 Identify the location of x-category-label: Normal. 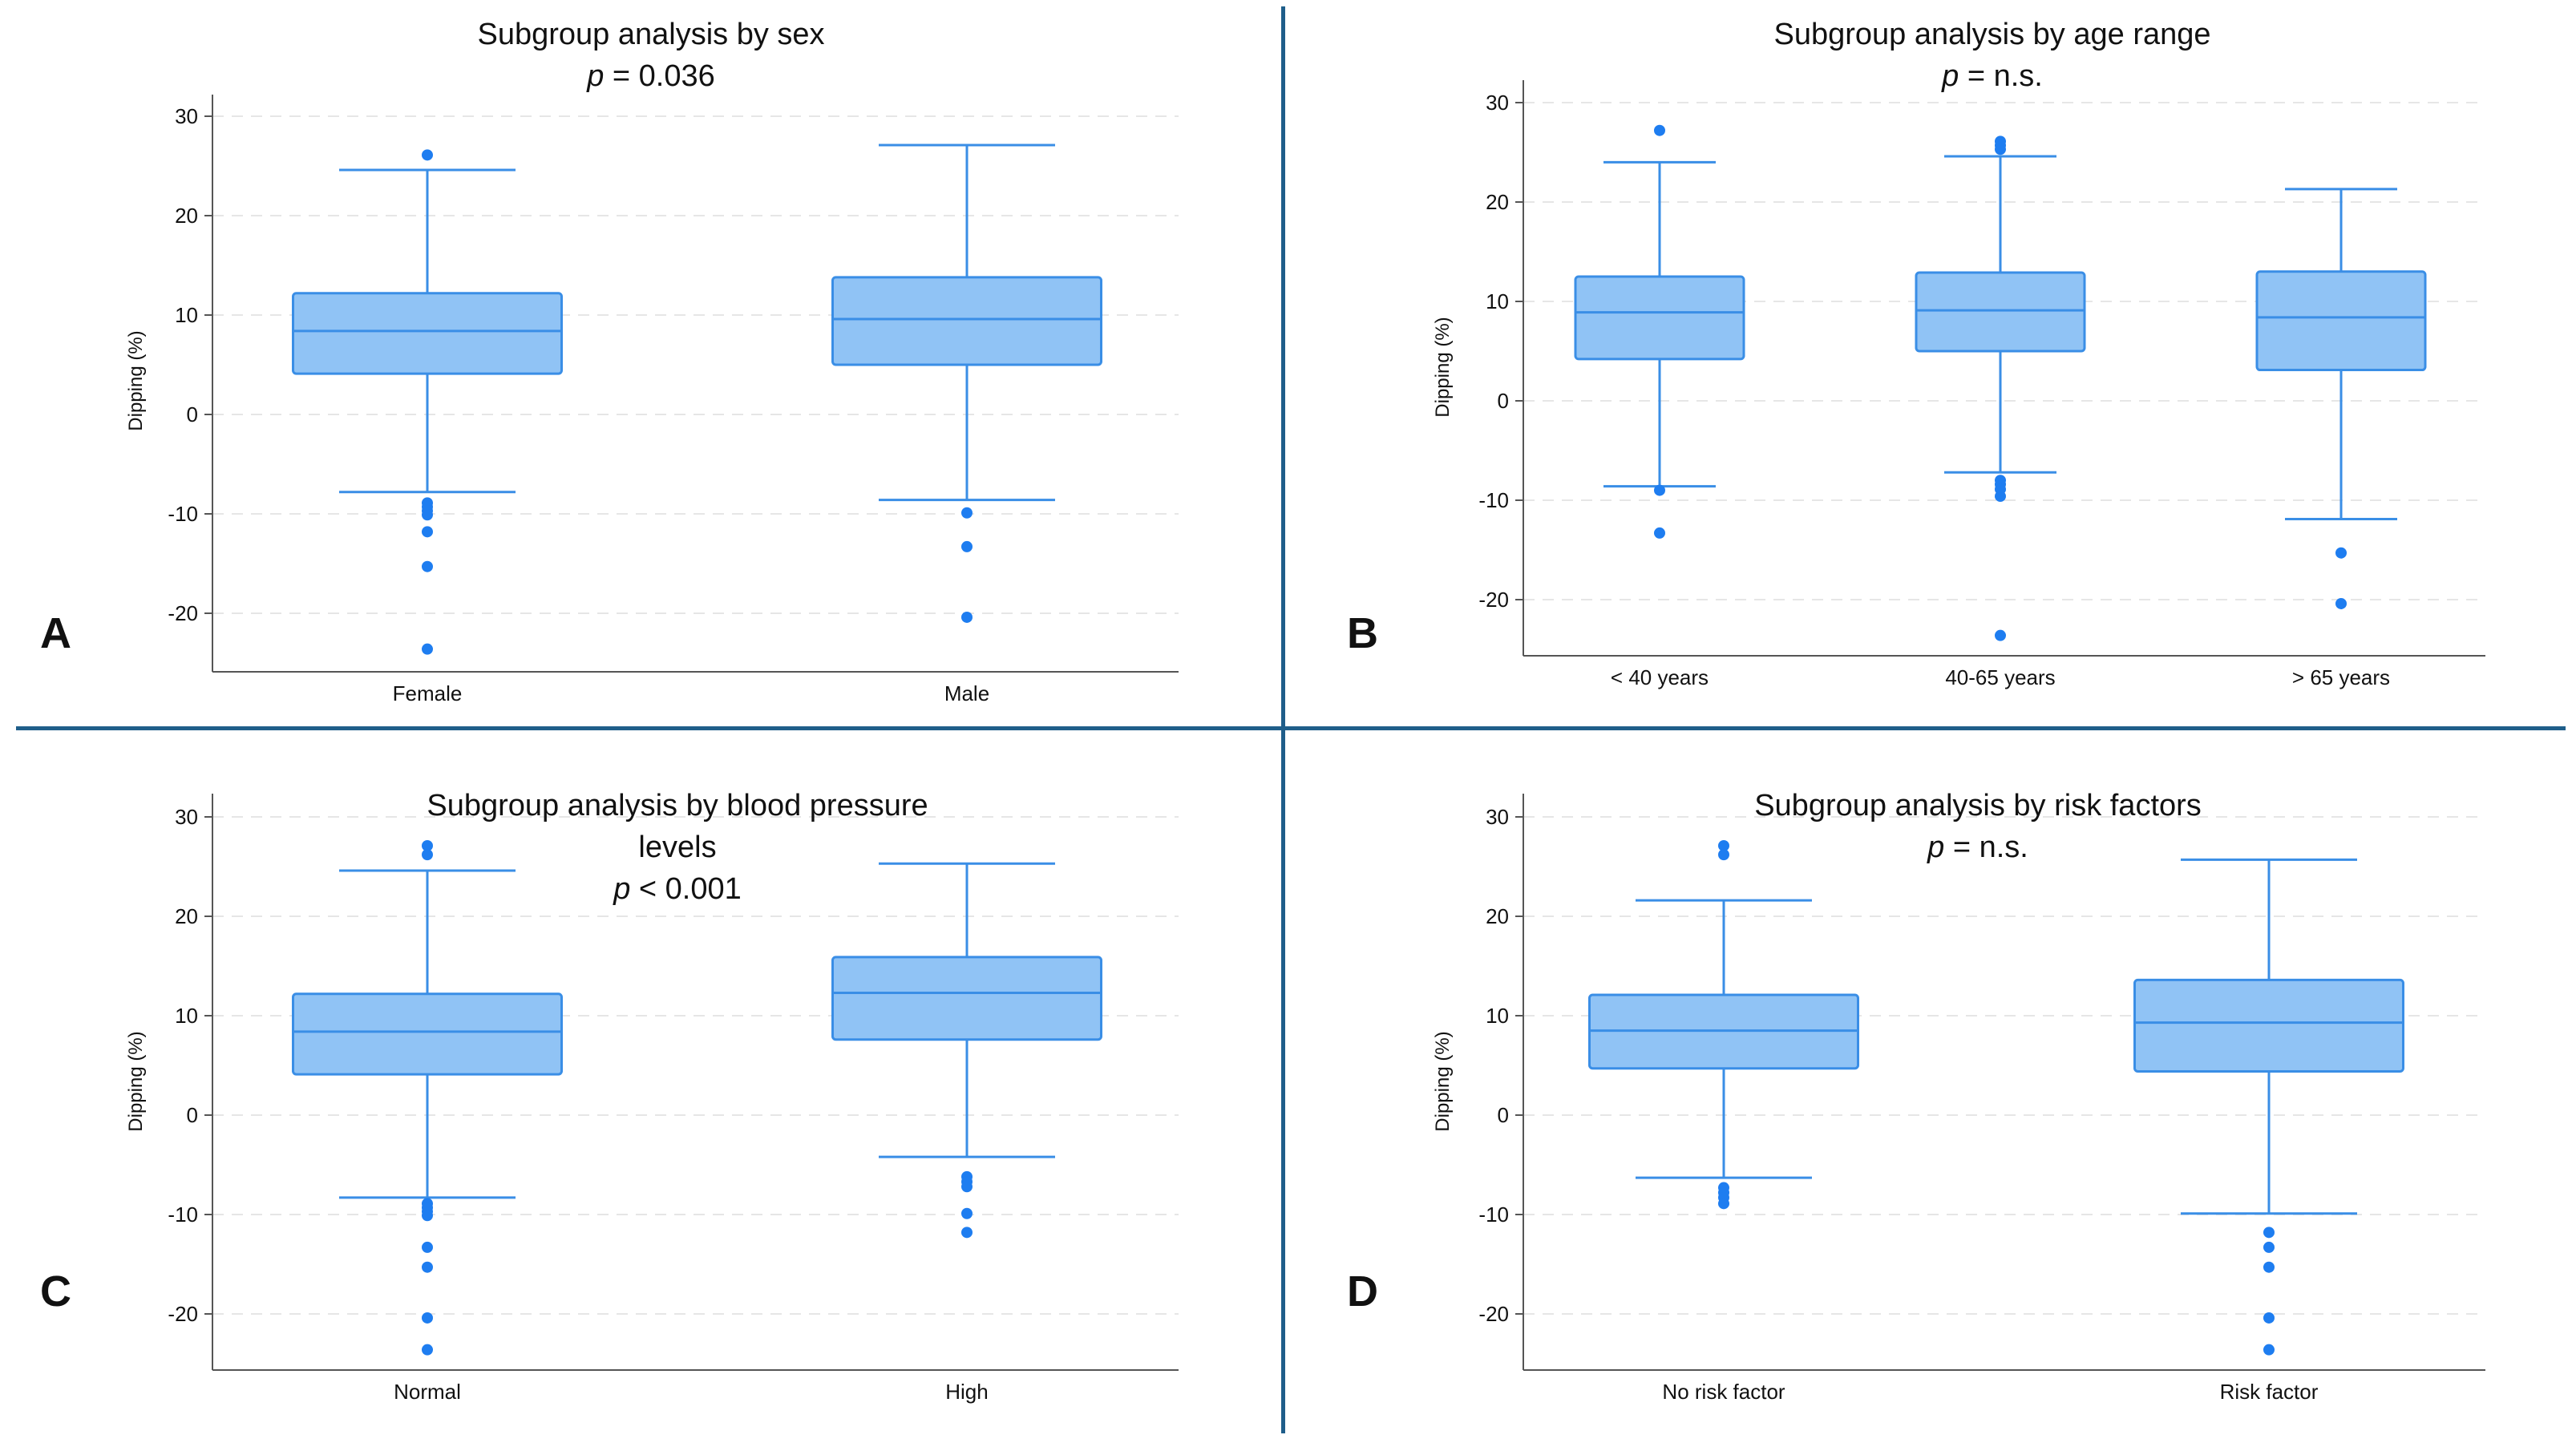
(427, 1392).